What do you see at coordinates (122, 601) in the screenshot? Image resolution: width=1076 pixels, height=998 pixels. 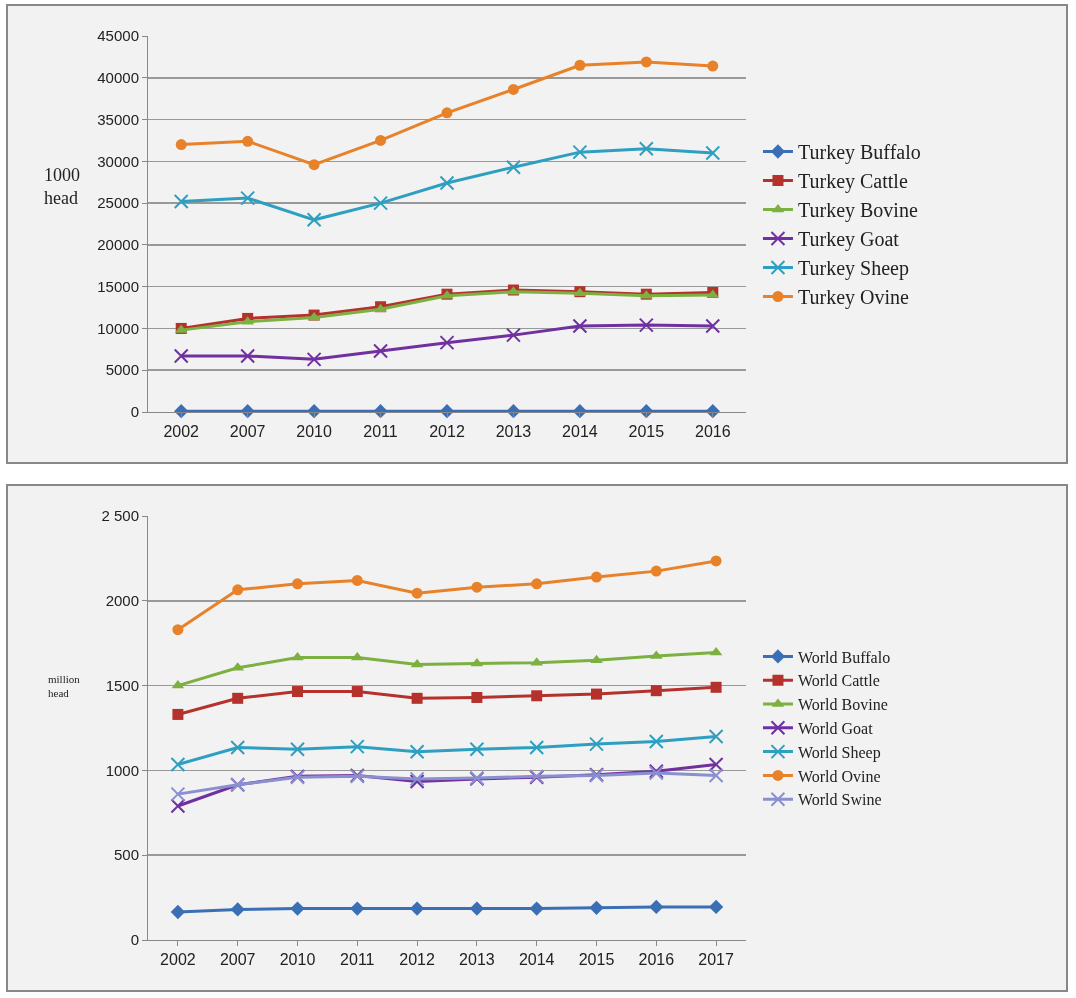 I see `y-tick-label: 2000` at bounding box center [122, 601].